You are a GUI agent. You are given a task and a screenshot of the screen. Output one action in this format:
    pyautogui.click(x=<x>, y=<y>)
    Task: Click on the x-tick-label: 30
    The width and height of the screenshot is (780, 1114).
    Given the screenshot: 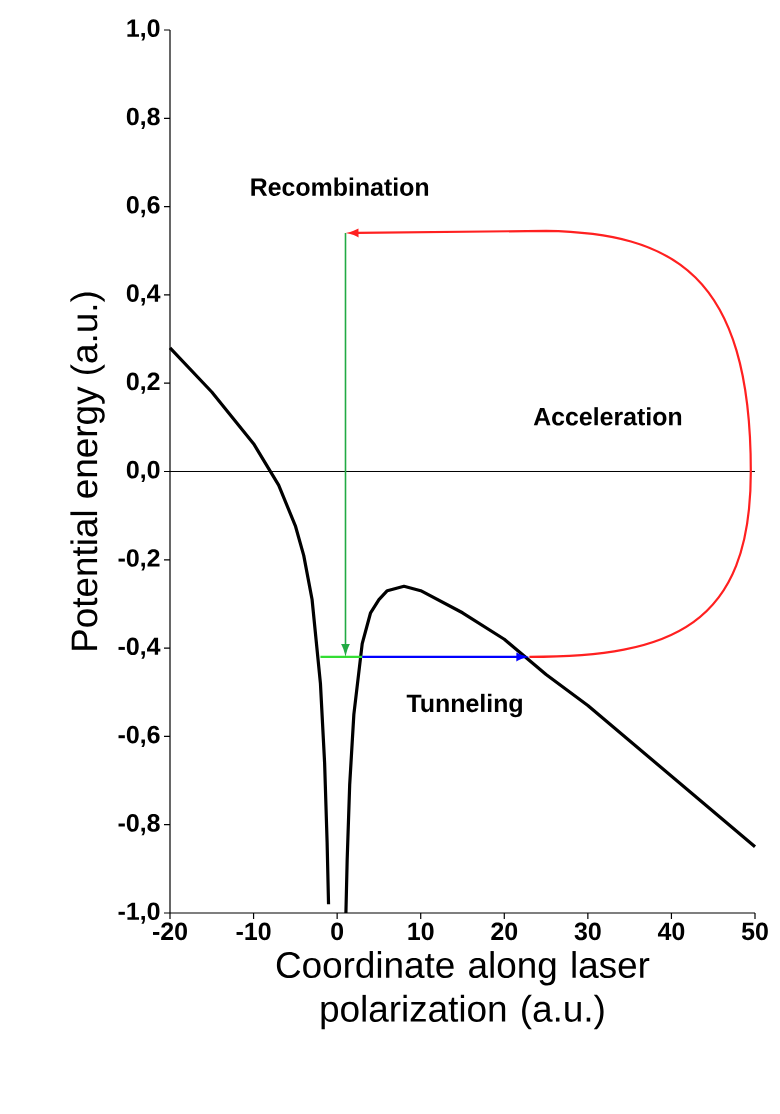 What is the action you would take?
    pyautogui.click(x=587, y=931)
    